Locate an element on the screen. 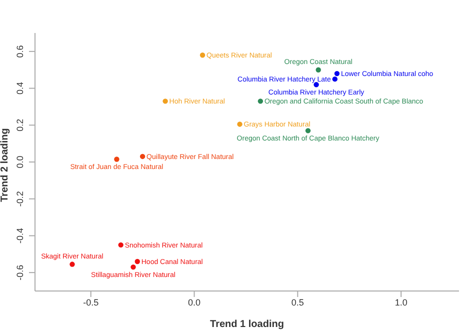 This screenshot has width=474, height=331. y-tick-label: 0.0 is located at coordinates (20, 162).